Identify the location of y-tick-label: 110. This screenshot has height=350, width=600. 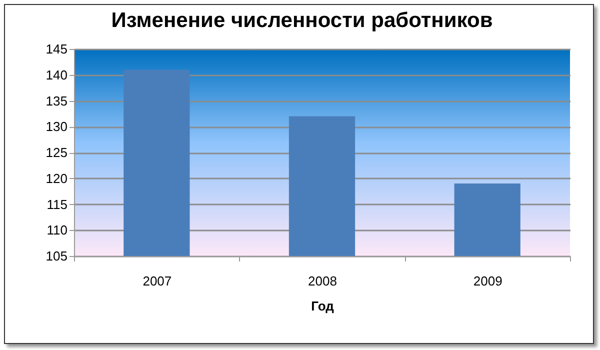
(57, 230).